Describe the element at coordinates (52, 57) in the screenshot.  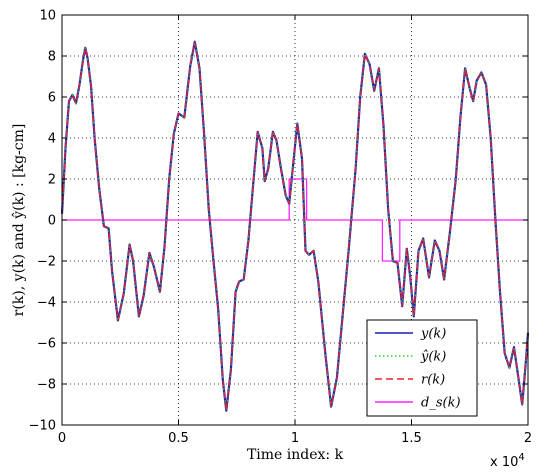
I see `y-tick-label: 8` at that location.